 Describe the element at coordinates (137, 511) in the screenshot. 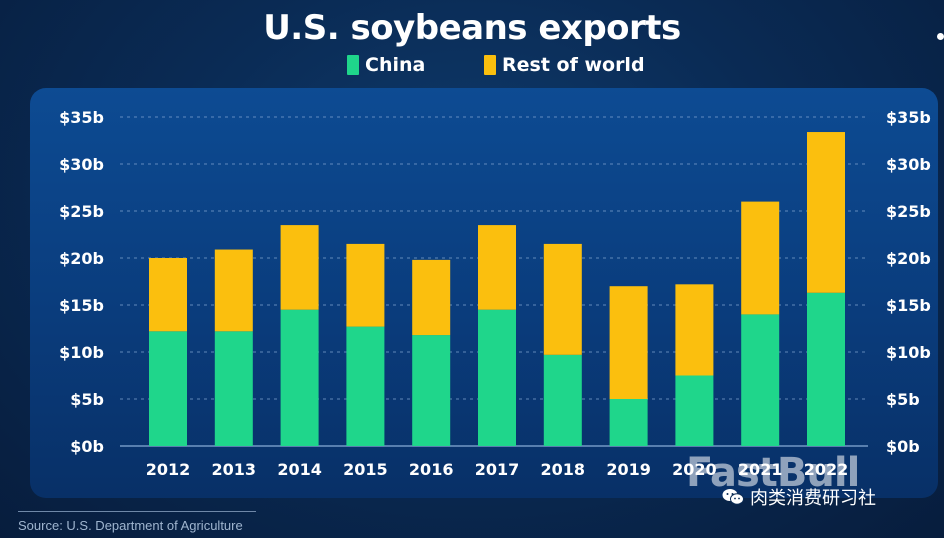

I see `source-divider` at that location.